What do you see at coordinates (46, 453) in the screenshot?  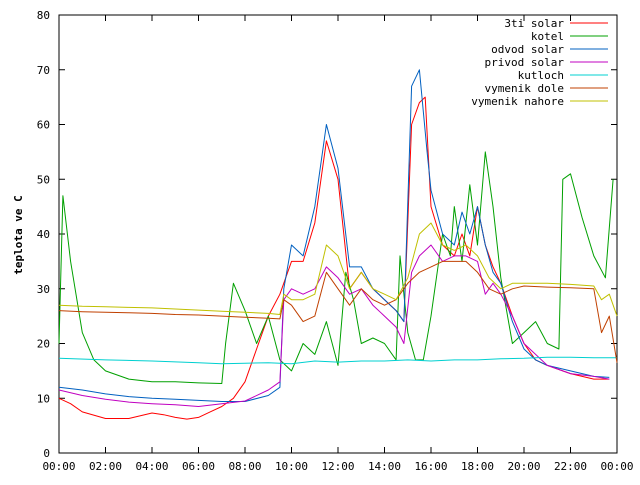 I see `y-tick-label: 0` at bounding box center [46, 453].